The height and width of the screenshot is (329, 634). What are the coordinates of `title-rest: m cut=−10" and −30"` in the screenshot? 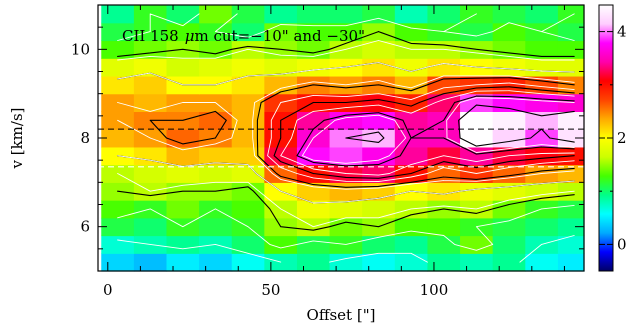 It's located at (279, 36).